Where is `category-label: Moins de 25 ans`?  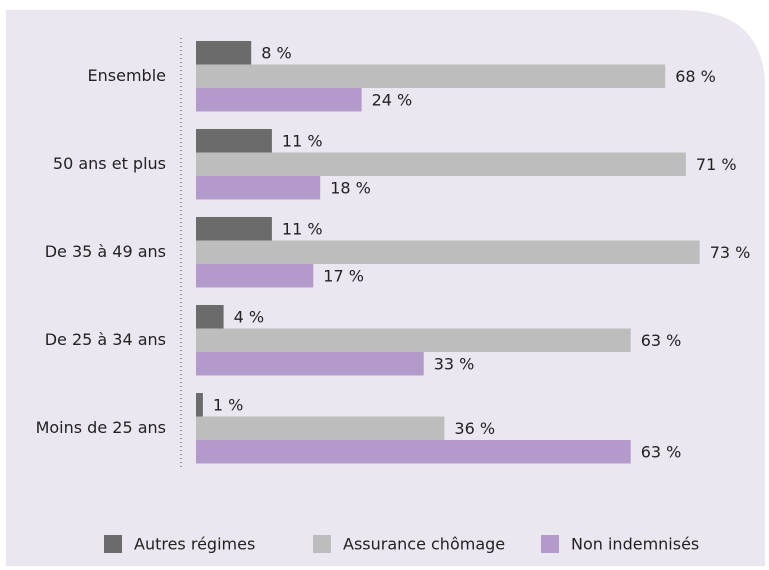
category-label: Moins de 25 ans is located at coordinates (101, 427).